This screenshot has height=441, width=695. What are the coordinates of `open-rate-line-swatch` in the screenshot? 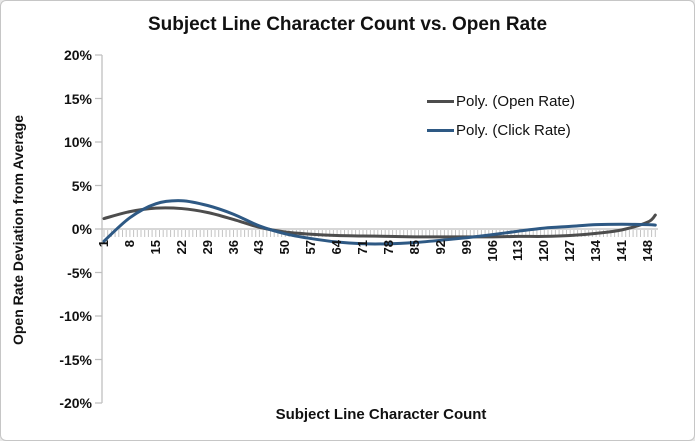 It's located at (440, 101).